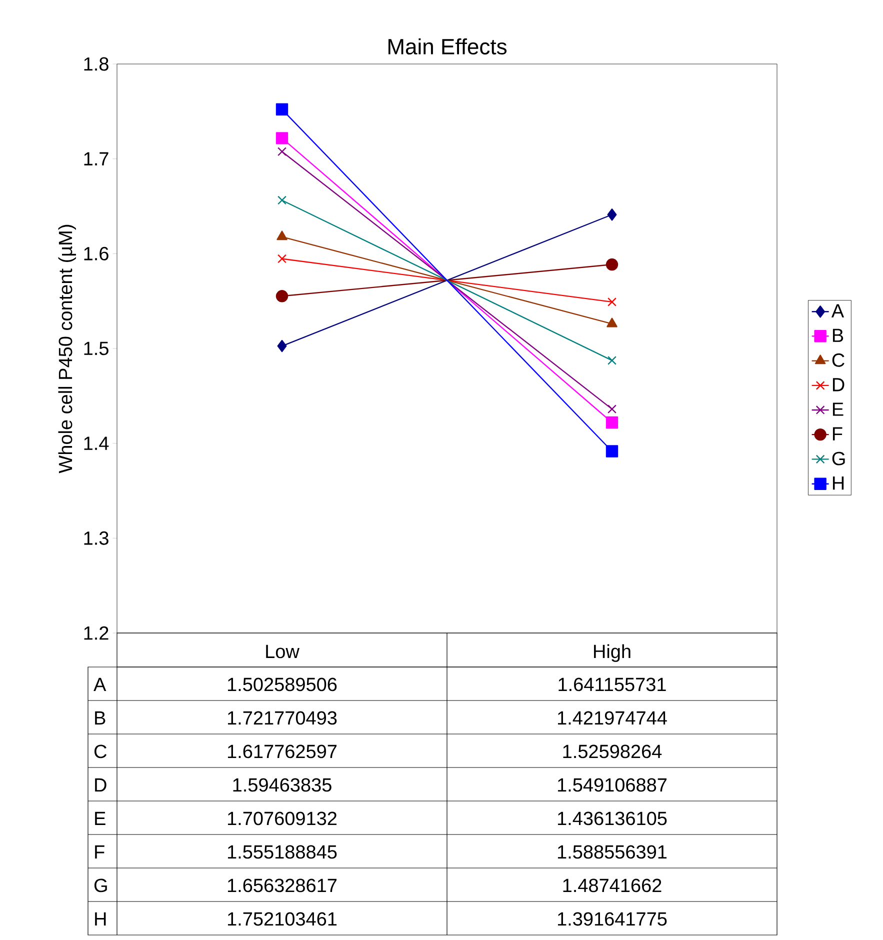 Image resolution: width=883 pixels, height=940 pixels. What do you see at coordinates (838, 335) in the screenshot?
I see `legend-label: B` at bounding box center [838, 335].